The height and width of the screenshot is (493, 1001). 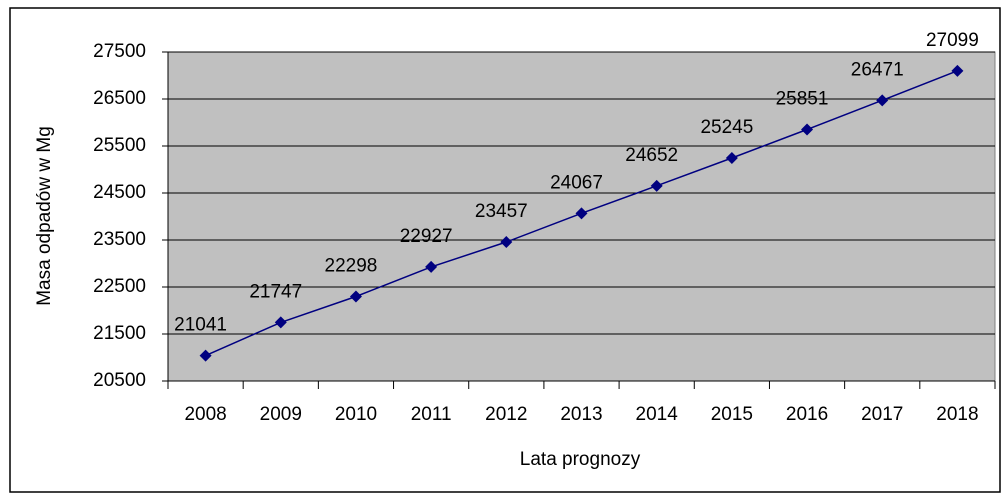 What do you see at coordinates (119, 51) in the screenshot?
I see `y-tick-label: 27500` at bounding box center [119, 51].